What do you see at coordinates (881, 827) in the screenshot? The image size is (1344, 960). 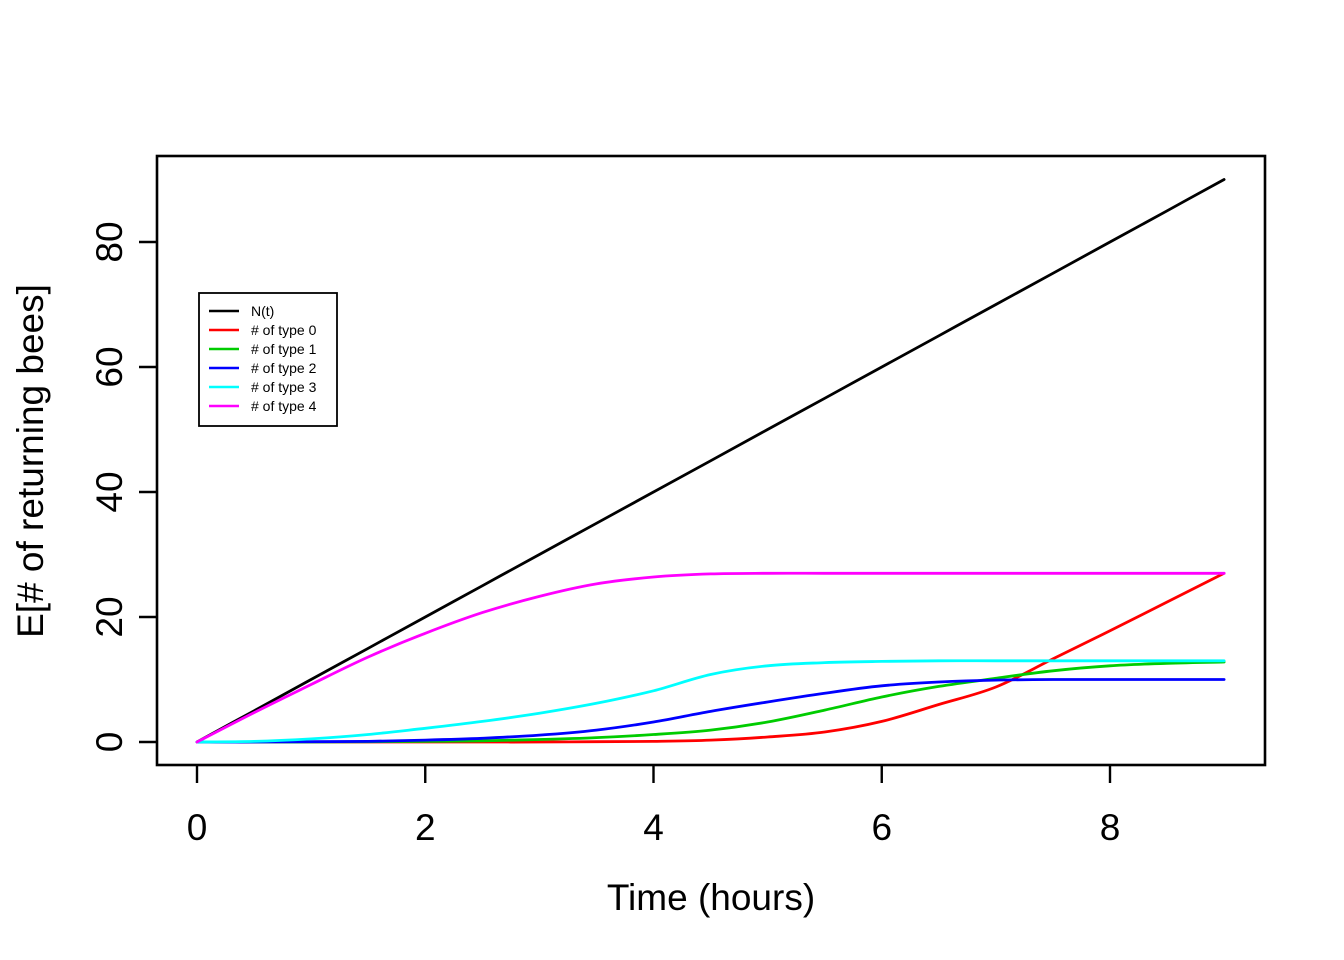 I see `x-axis-tick-label: 6` at bounding box center [881, 827].